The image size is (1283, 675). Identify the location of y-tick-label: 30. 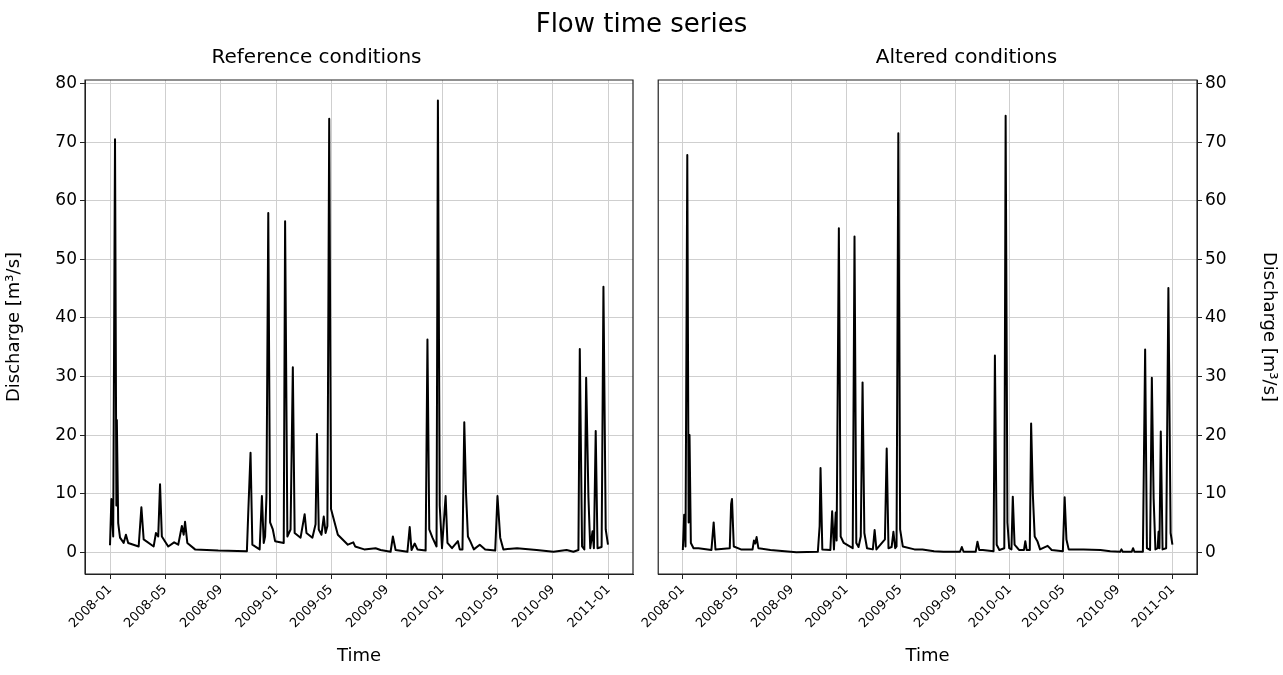
(66, 374).